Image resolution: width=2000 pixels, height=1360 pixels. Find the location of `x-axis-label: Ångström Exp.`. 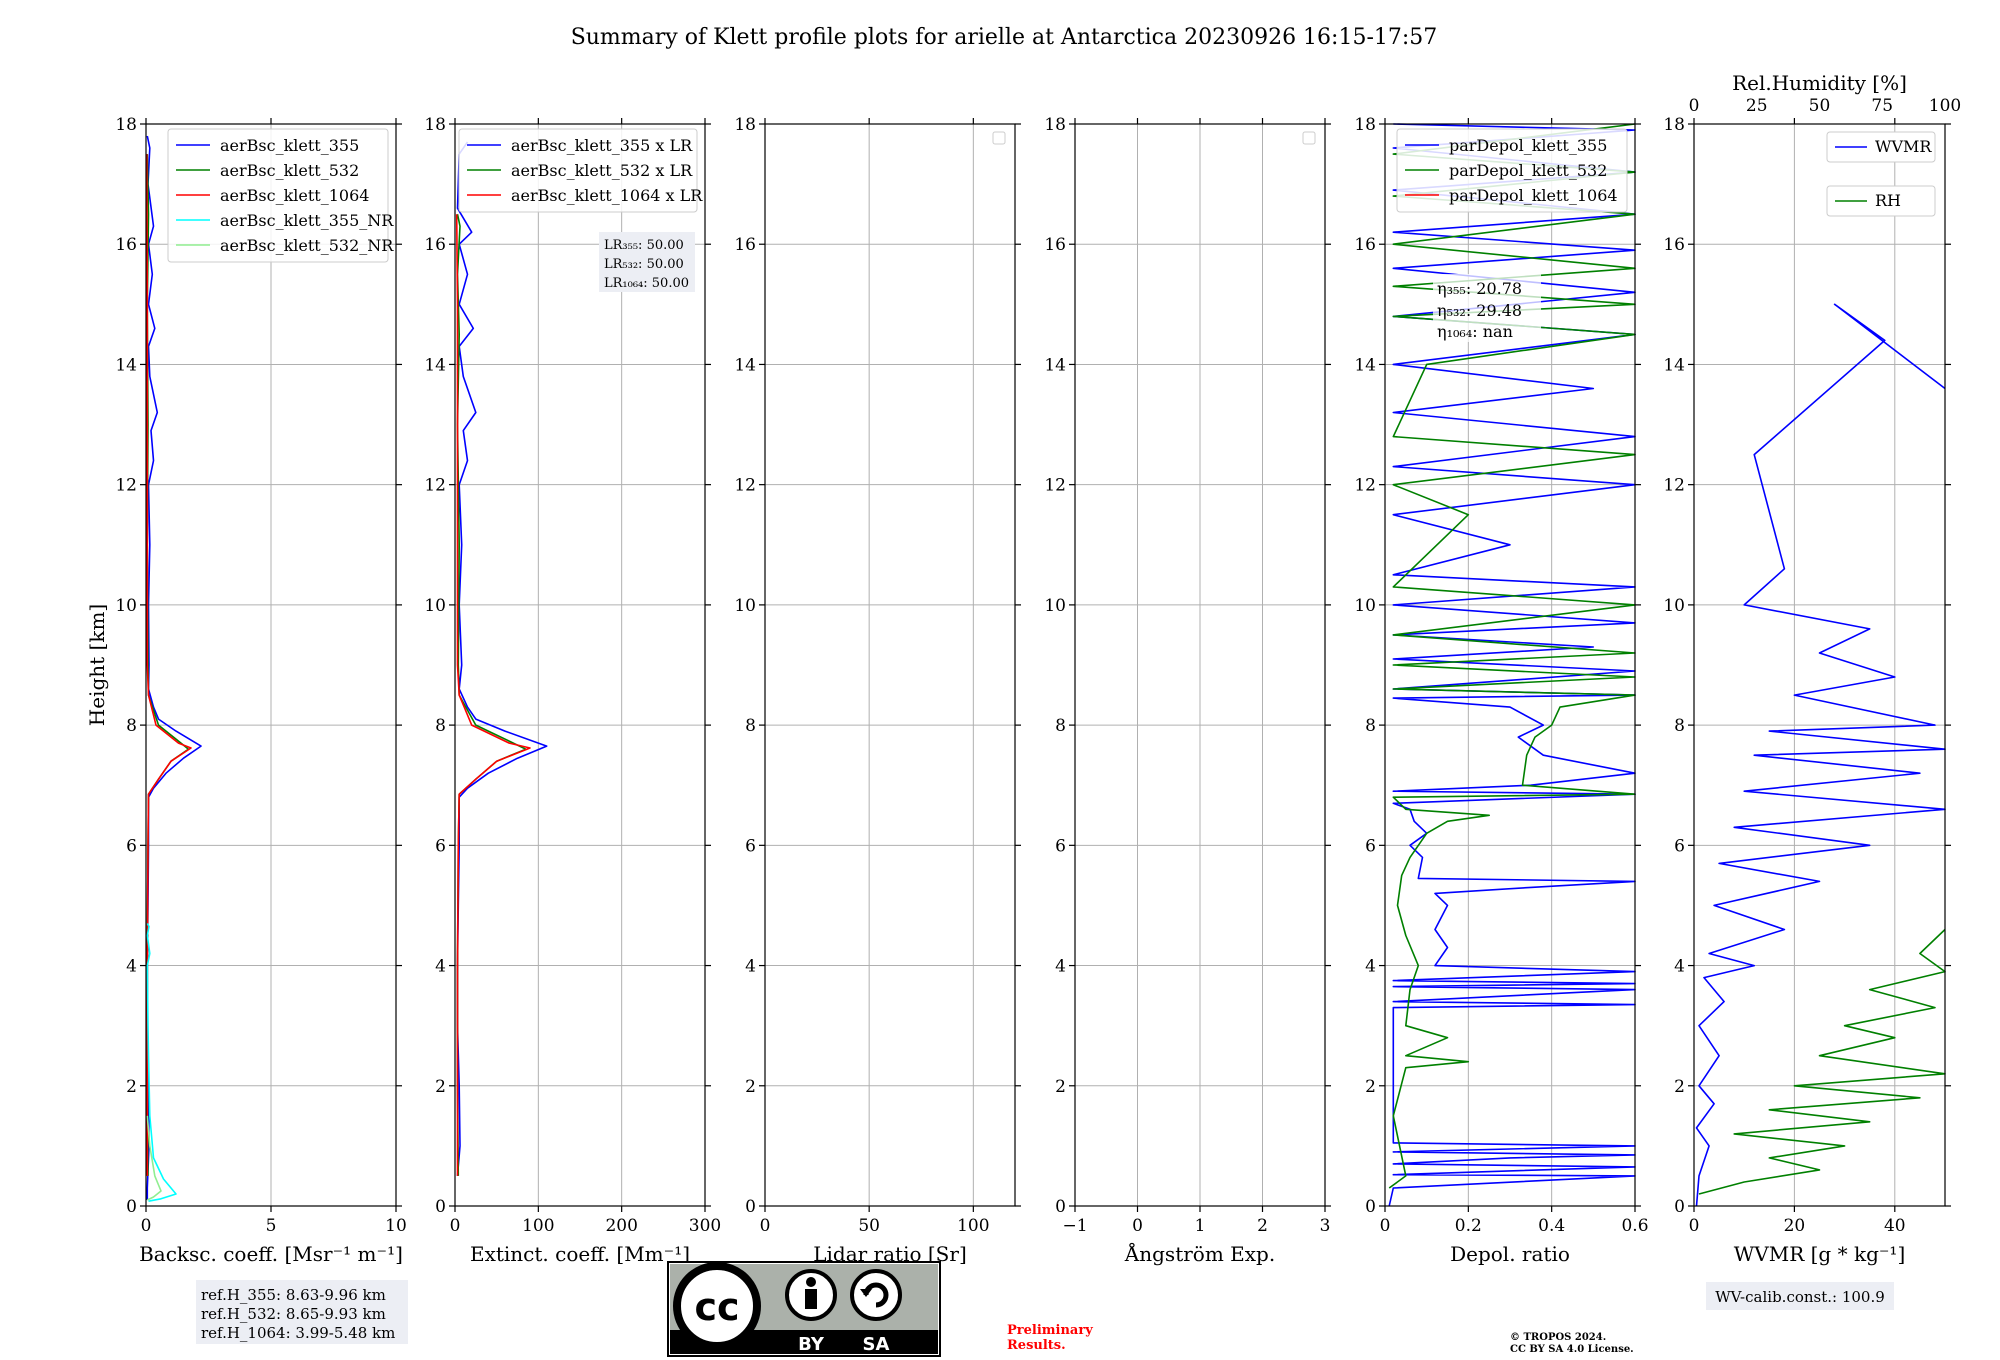

x-axis-label: Ångström Exp. is located at coordinates (1199, 1253).